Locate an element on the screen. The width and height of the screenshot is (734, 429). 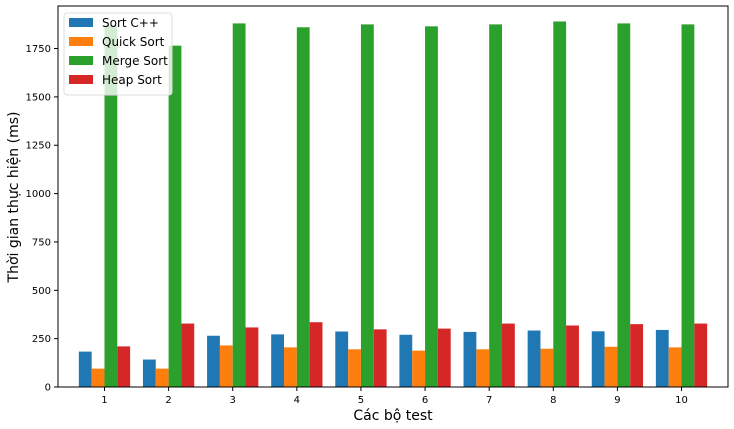
legend-swatch-sort-c- is located at coordinates (81, 22).